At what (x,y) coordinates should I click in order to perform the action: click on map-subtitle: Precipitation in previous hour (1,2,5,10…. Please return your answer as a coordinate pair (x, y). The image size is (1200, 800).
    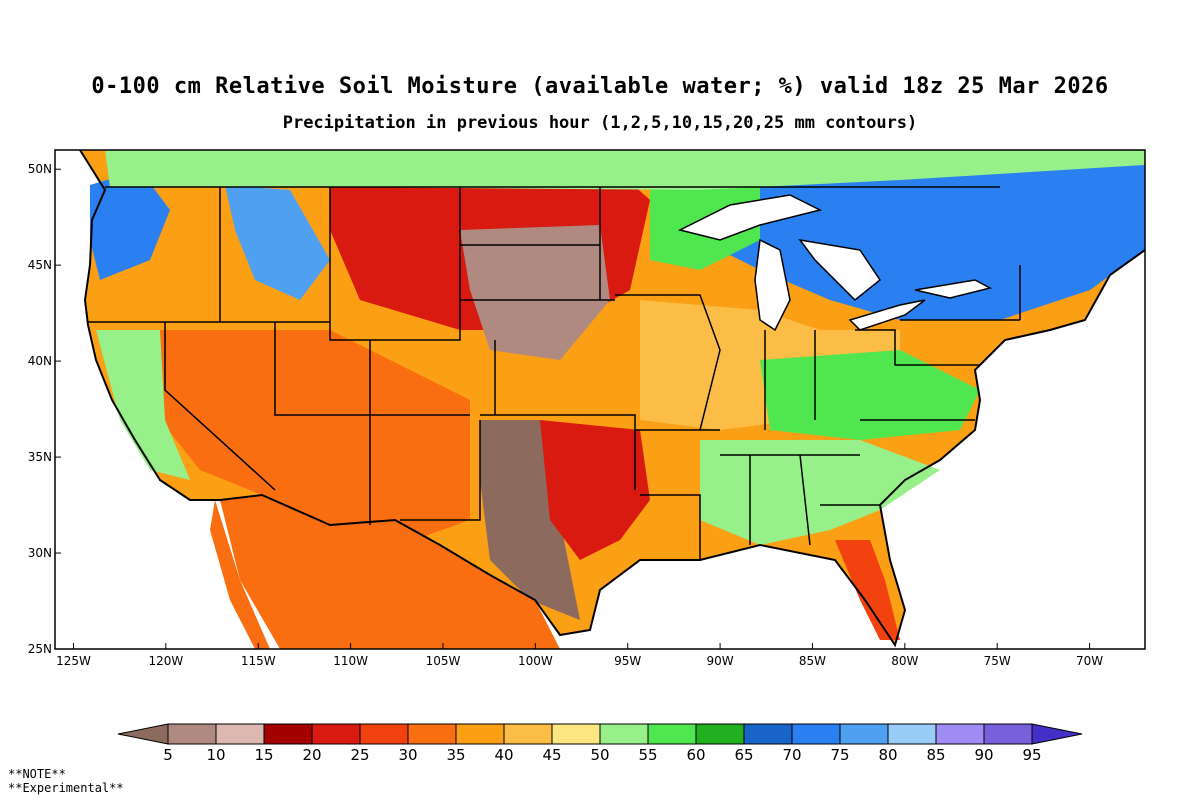
    Looking at the image, I should click on (600, 123).